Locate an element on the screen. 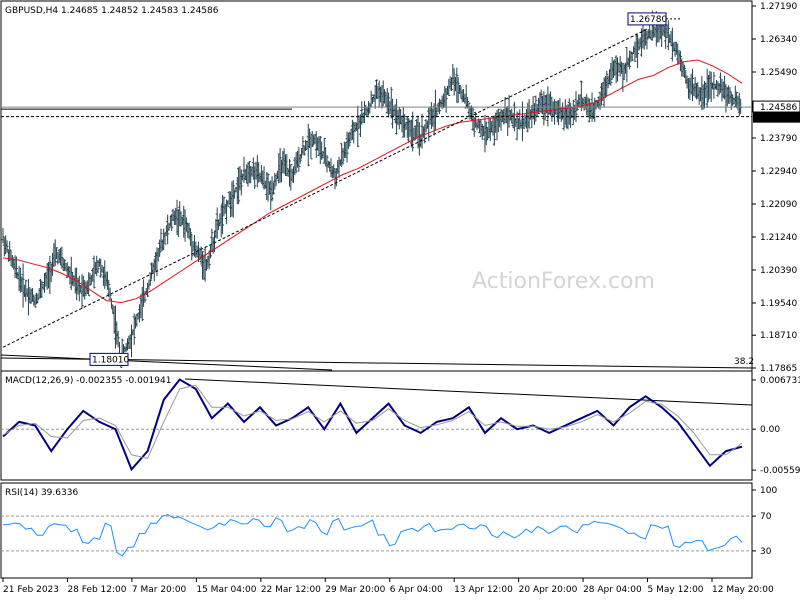  fib-level-label: 38.2 is located at coordinates (744, 362).